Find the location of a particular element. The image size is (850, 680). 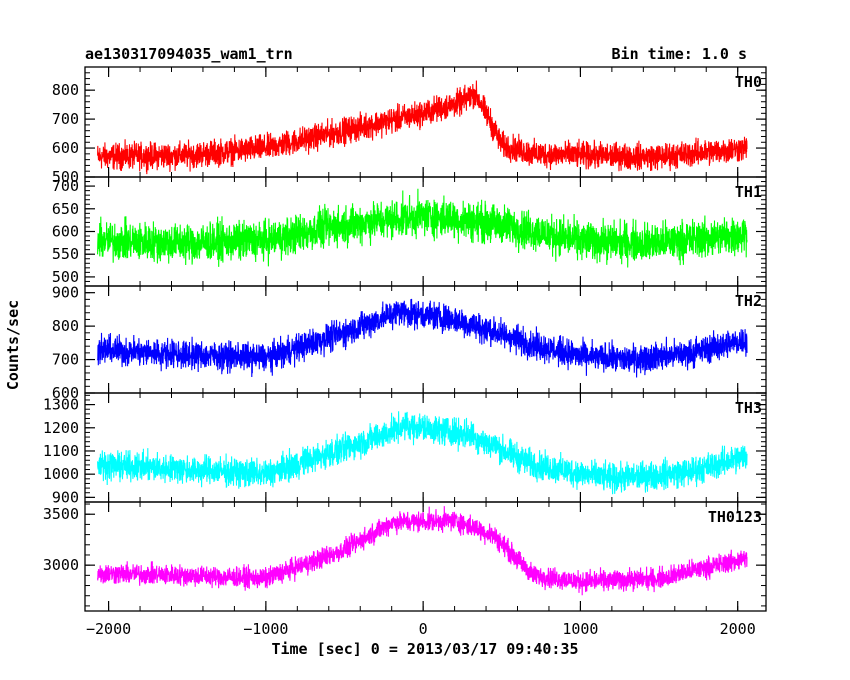

series-th2 is located at coordinates (422, 338).